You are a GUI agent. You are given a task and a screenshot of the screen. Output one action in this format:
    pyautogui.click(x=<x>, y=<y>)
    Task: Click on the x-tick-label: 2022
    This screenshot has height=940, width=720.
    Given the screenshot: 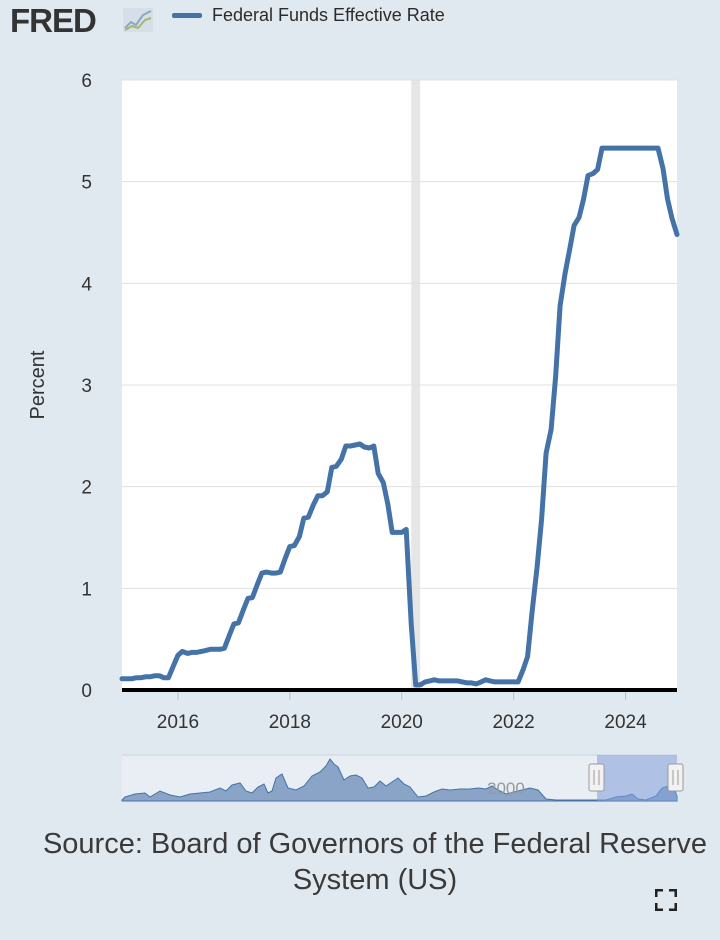 What is the action you would take?
    pyautogui.click(x=513, y=722)
    